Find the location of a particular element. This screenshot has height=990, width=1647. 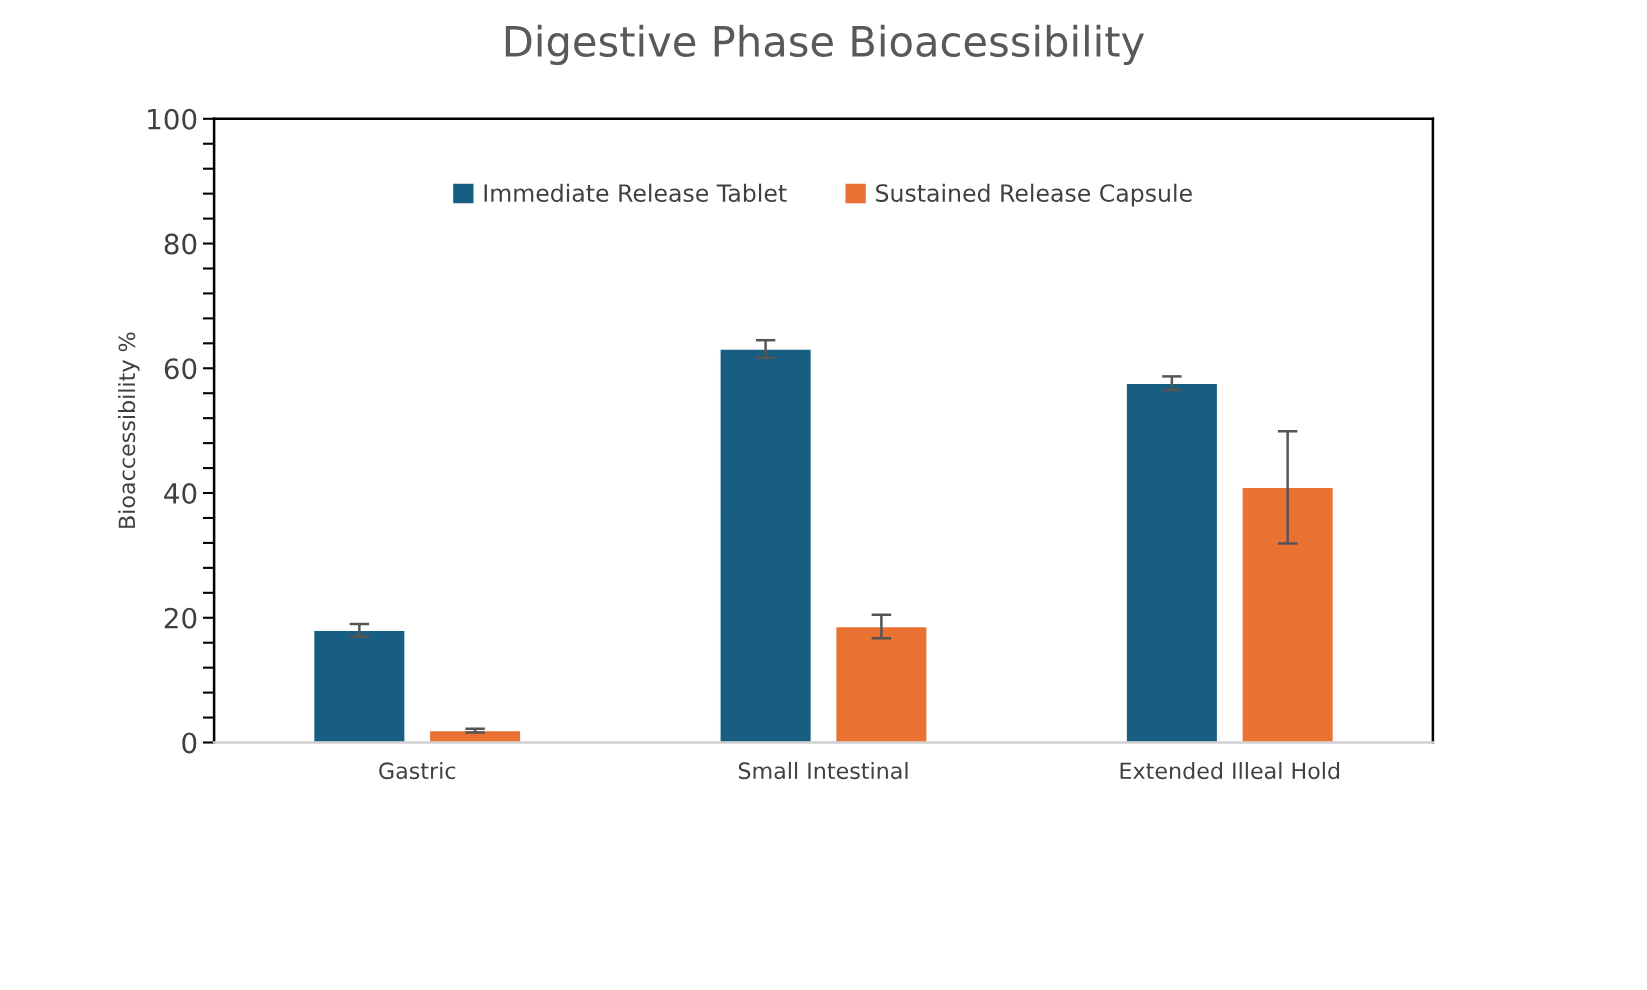

y-tick-label: 20 is located at coordinates (180, 618).